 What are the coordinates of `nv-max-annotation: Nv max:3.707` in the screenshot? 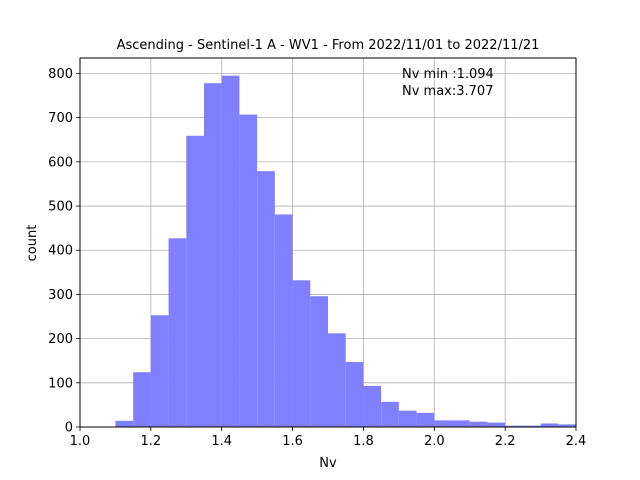 It's located at (447, 91).